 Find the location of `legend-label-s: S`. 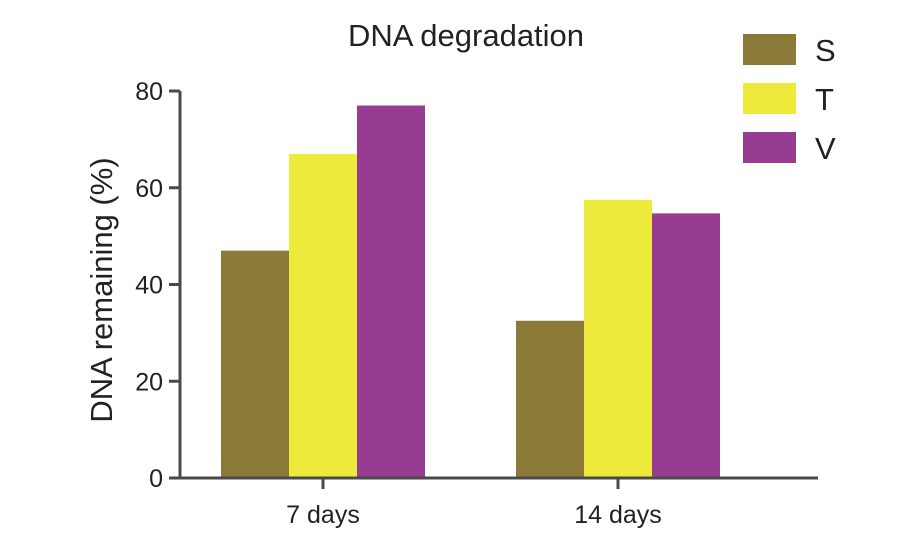

legend-label-s: S is located at coordinates (825, 50).